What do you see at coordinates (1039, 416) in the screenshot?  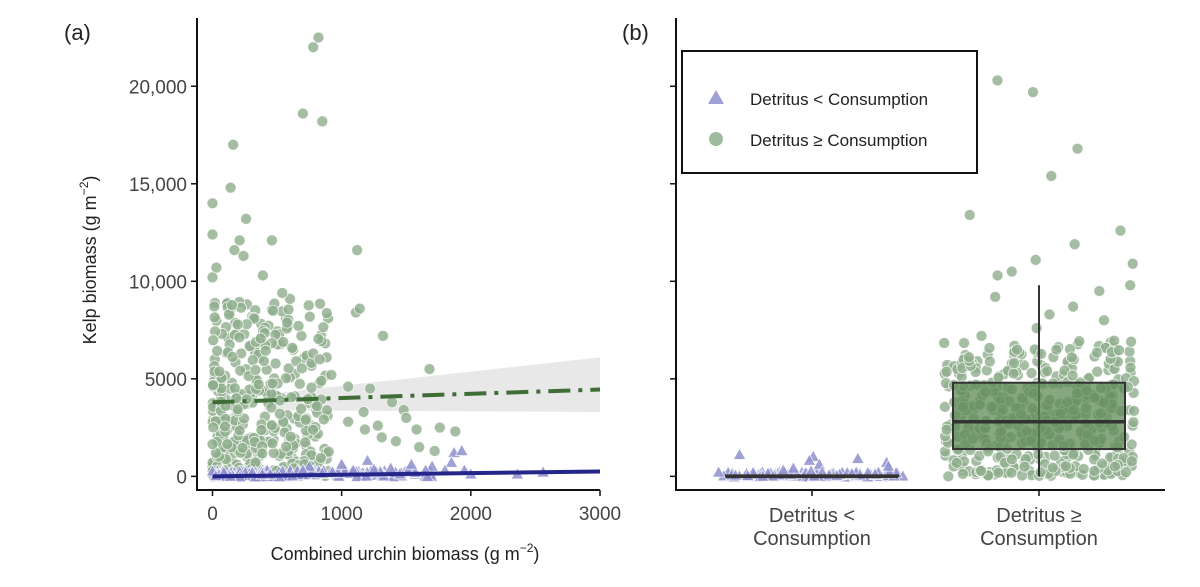 I see `box-iqr` at bounding box center [1039, 416].